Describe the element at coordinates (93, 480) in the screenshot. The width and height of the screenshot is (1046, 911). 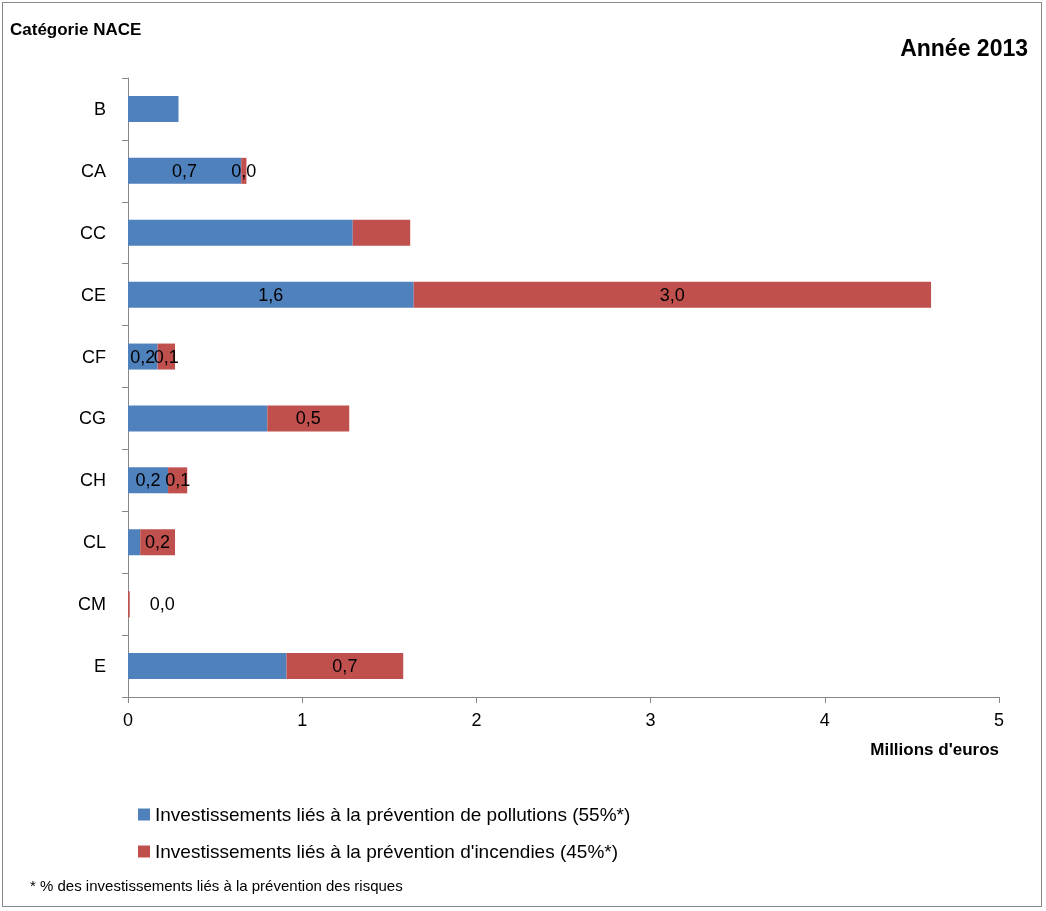
I see `y-tick-label: CH` at that location.